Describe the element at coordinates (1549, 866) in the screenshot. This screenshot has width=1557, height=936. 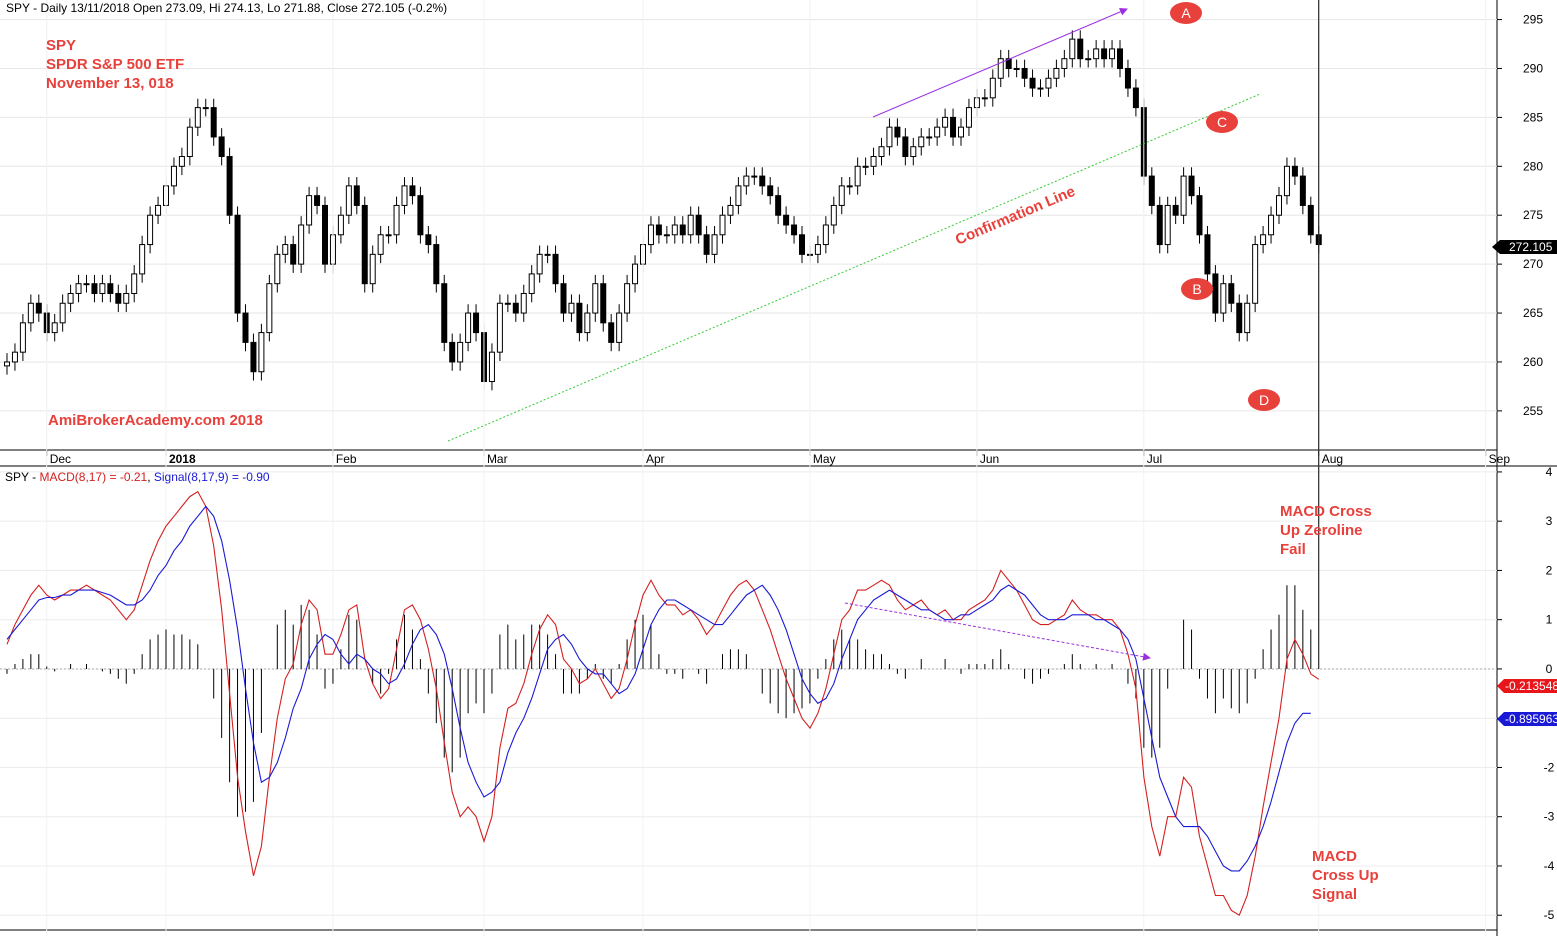
I see `macd-tick-label: -4` at that location.